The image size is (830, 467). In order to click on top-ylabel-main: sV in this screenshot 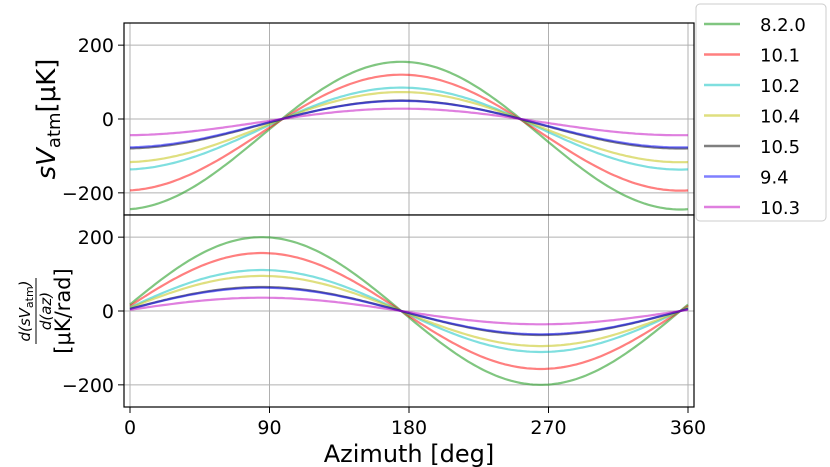, I will do `click(47, 163)`.